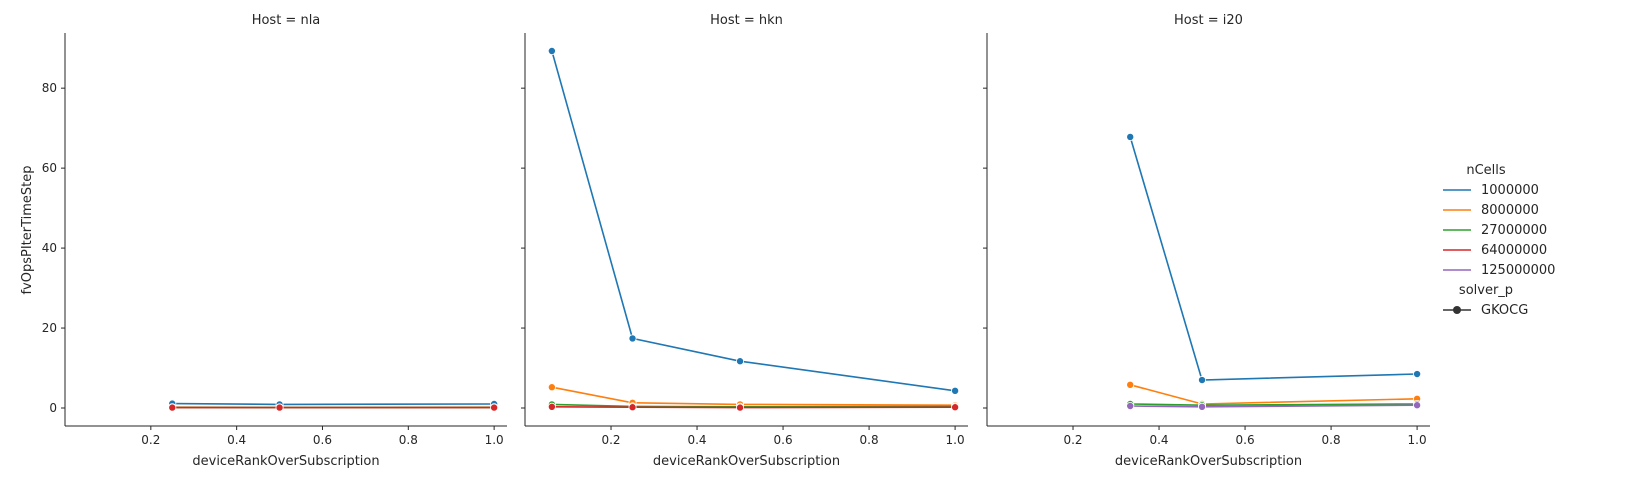 The height and width of the screenshot is (500, 1628). I want to click on legend-style-label: GKOCG, so click(1504, 310).